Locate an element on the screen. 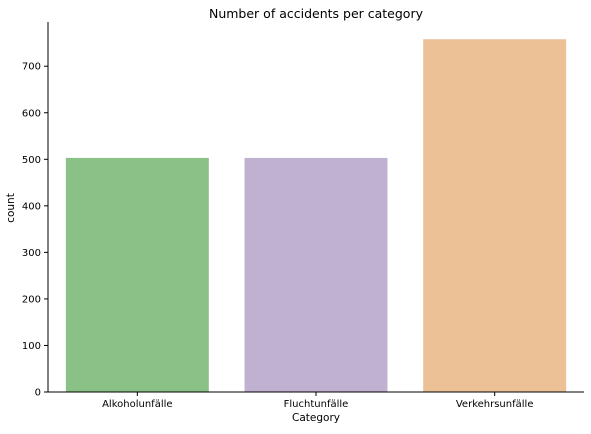  y-tick-label: 500 is located at coordinates (31, 160).